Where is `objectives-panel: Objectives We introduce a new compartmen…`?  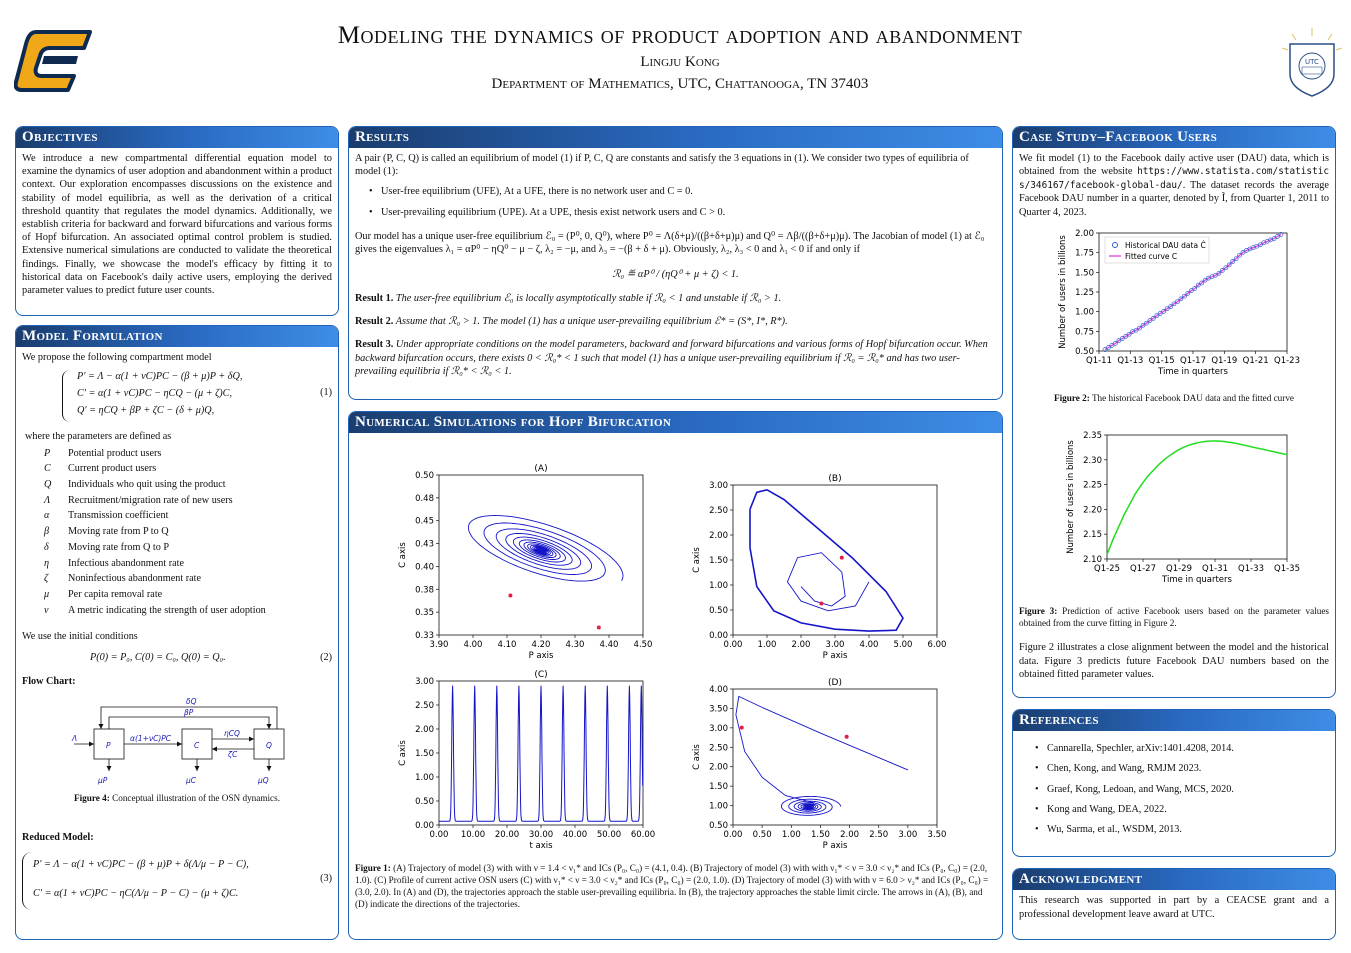
objectives-panel: Objectives We introduce a new compartmen… is located at coordinates (177, 221).